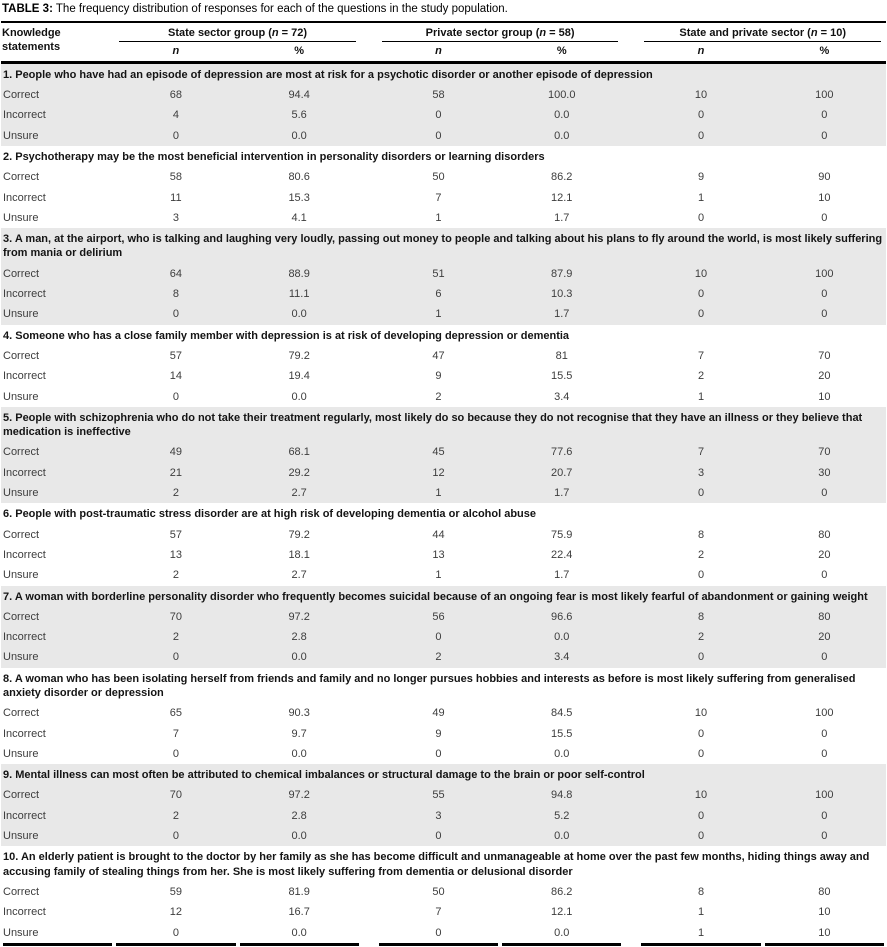 The image size is (887, 947). Describe the element at coordinates (443, 555) in the screenshot. I see `response-row: Incorrect 13 18.1 13 22.4 2 20` at that location.